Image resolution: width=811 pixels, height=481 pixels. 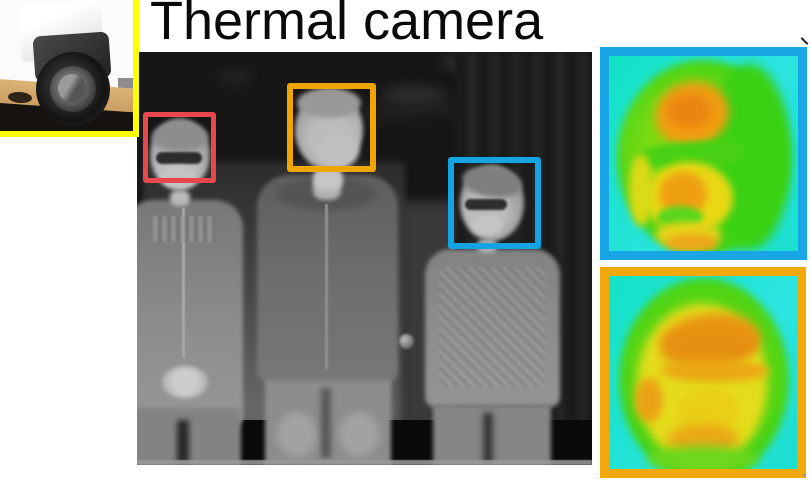 I want to click on person-middle, so click(x=328, y=273).